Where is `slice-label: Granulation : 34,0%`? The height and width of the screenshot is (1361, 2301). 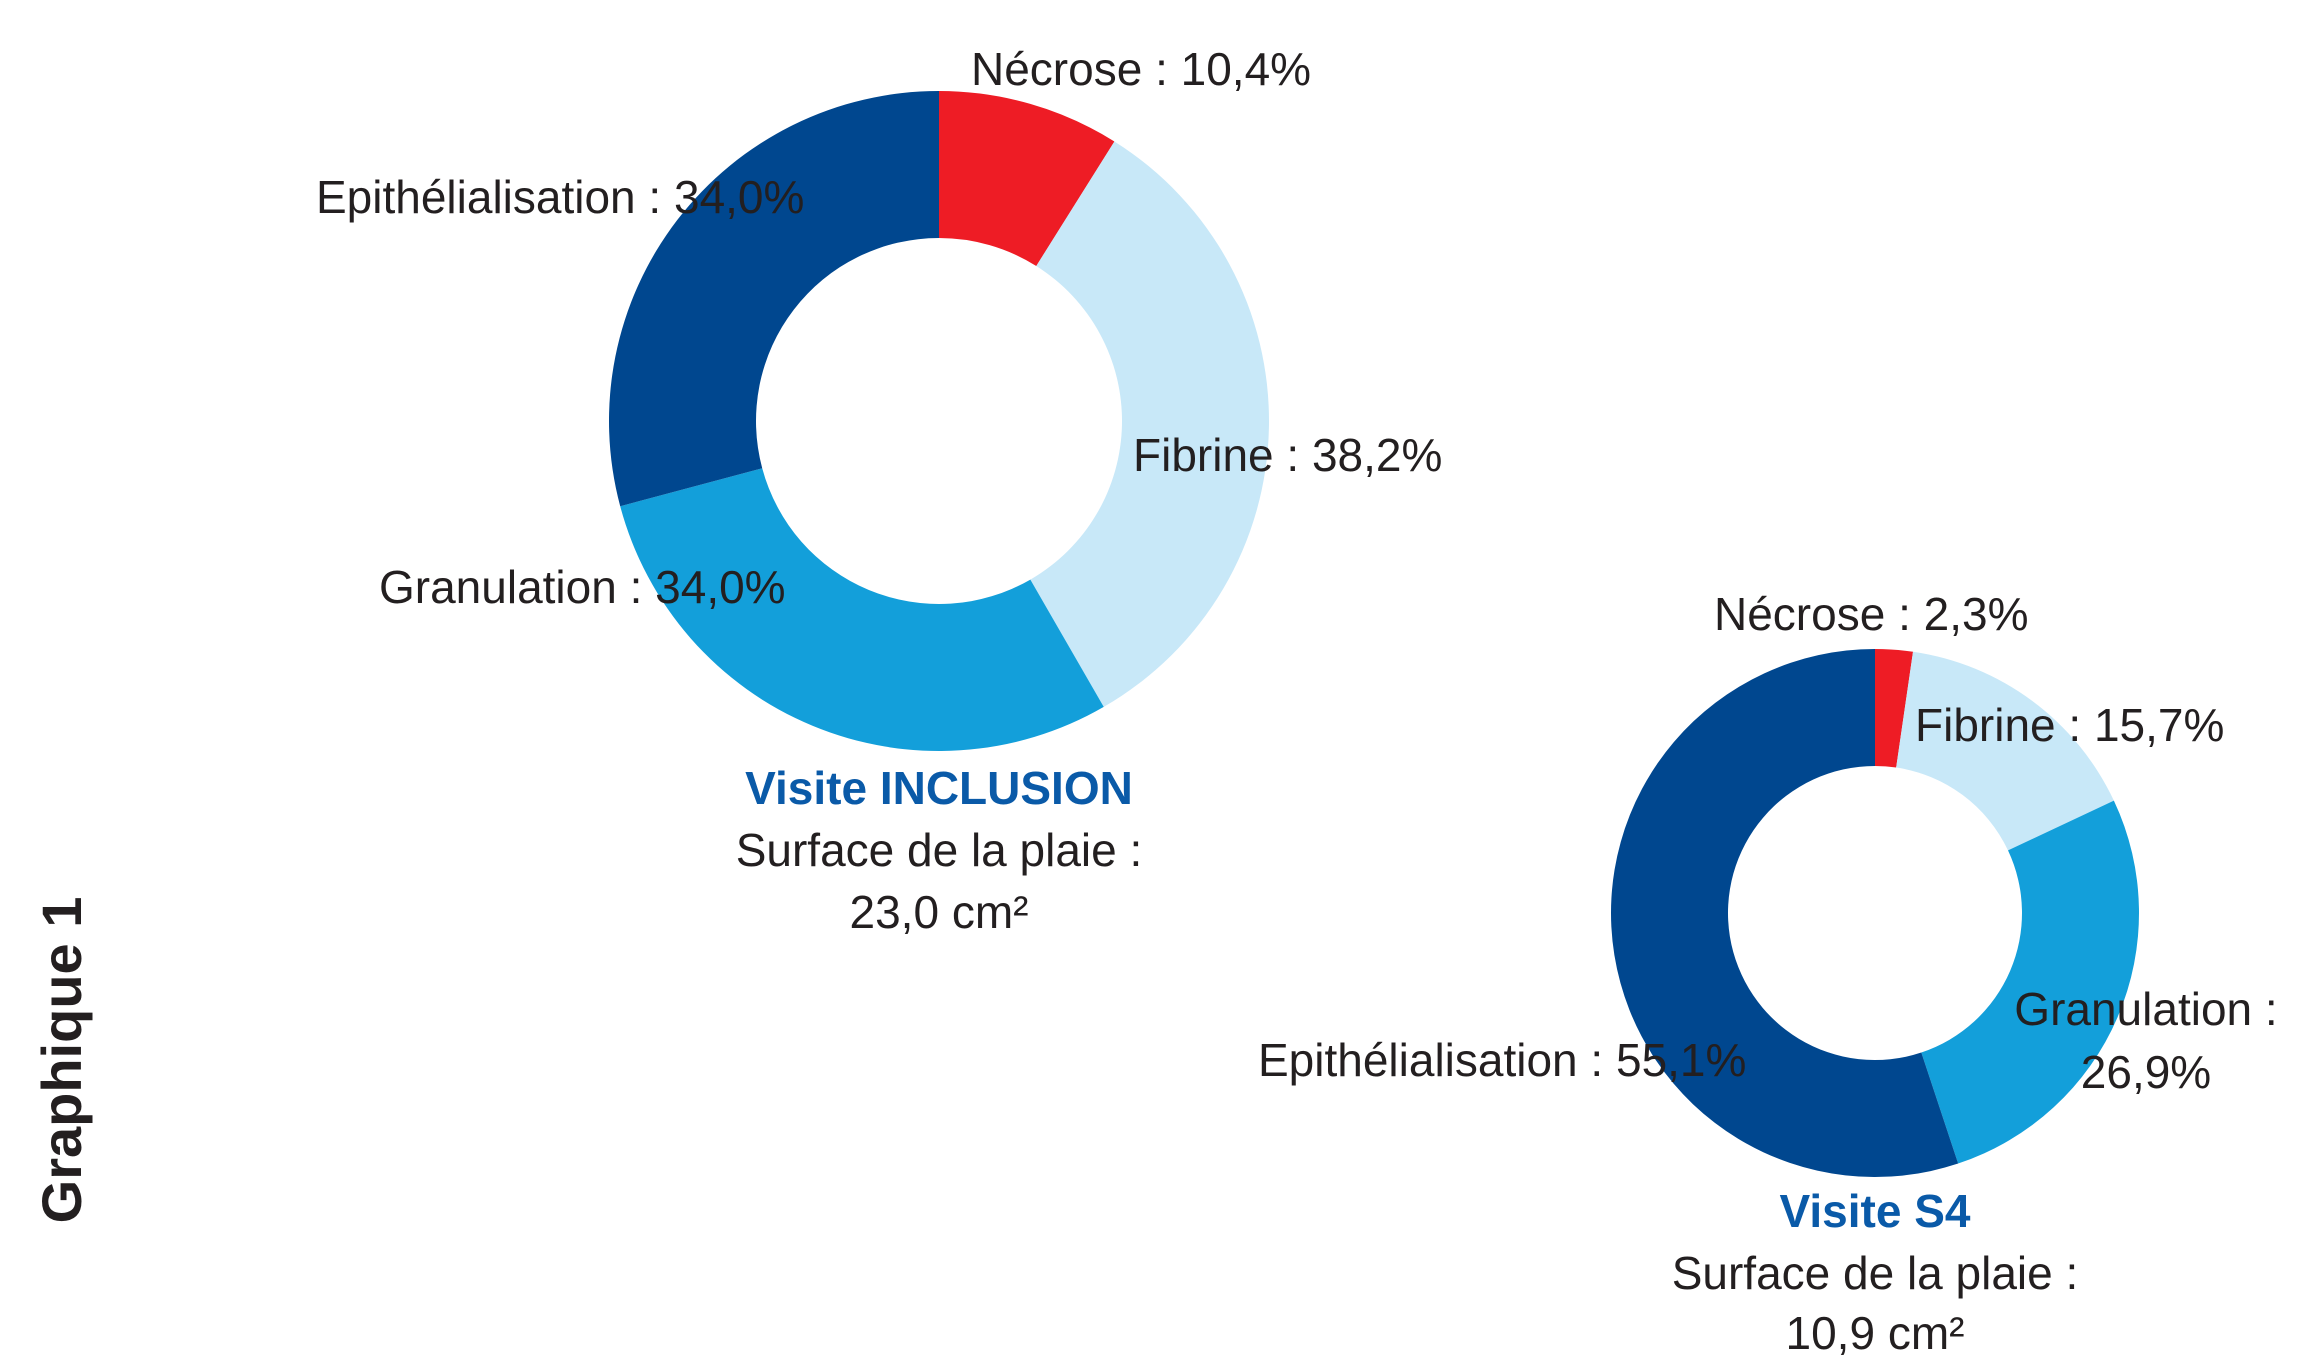 slice-label: Granulation : 34,0% is located at coordinates (582, 587).